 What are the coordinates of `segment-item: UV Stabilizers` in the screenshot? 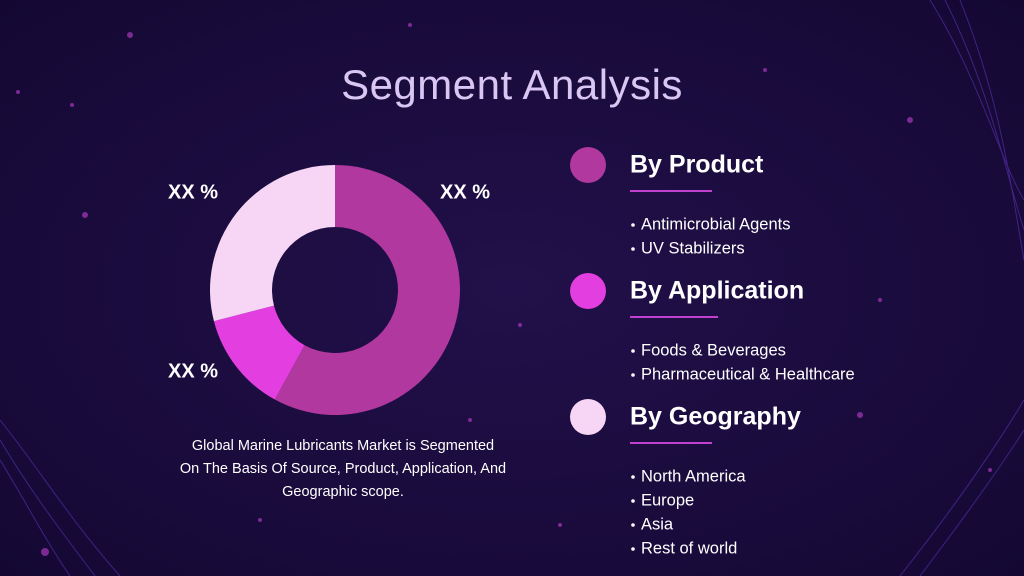 It's located at (693, 248).